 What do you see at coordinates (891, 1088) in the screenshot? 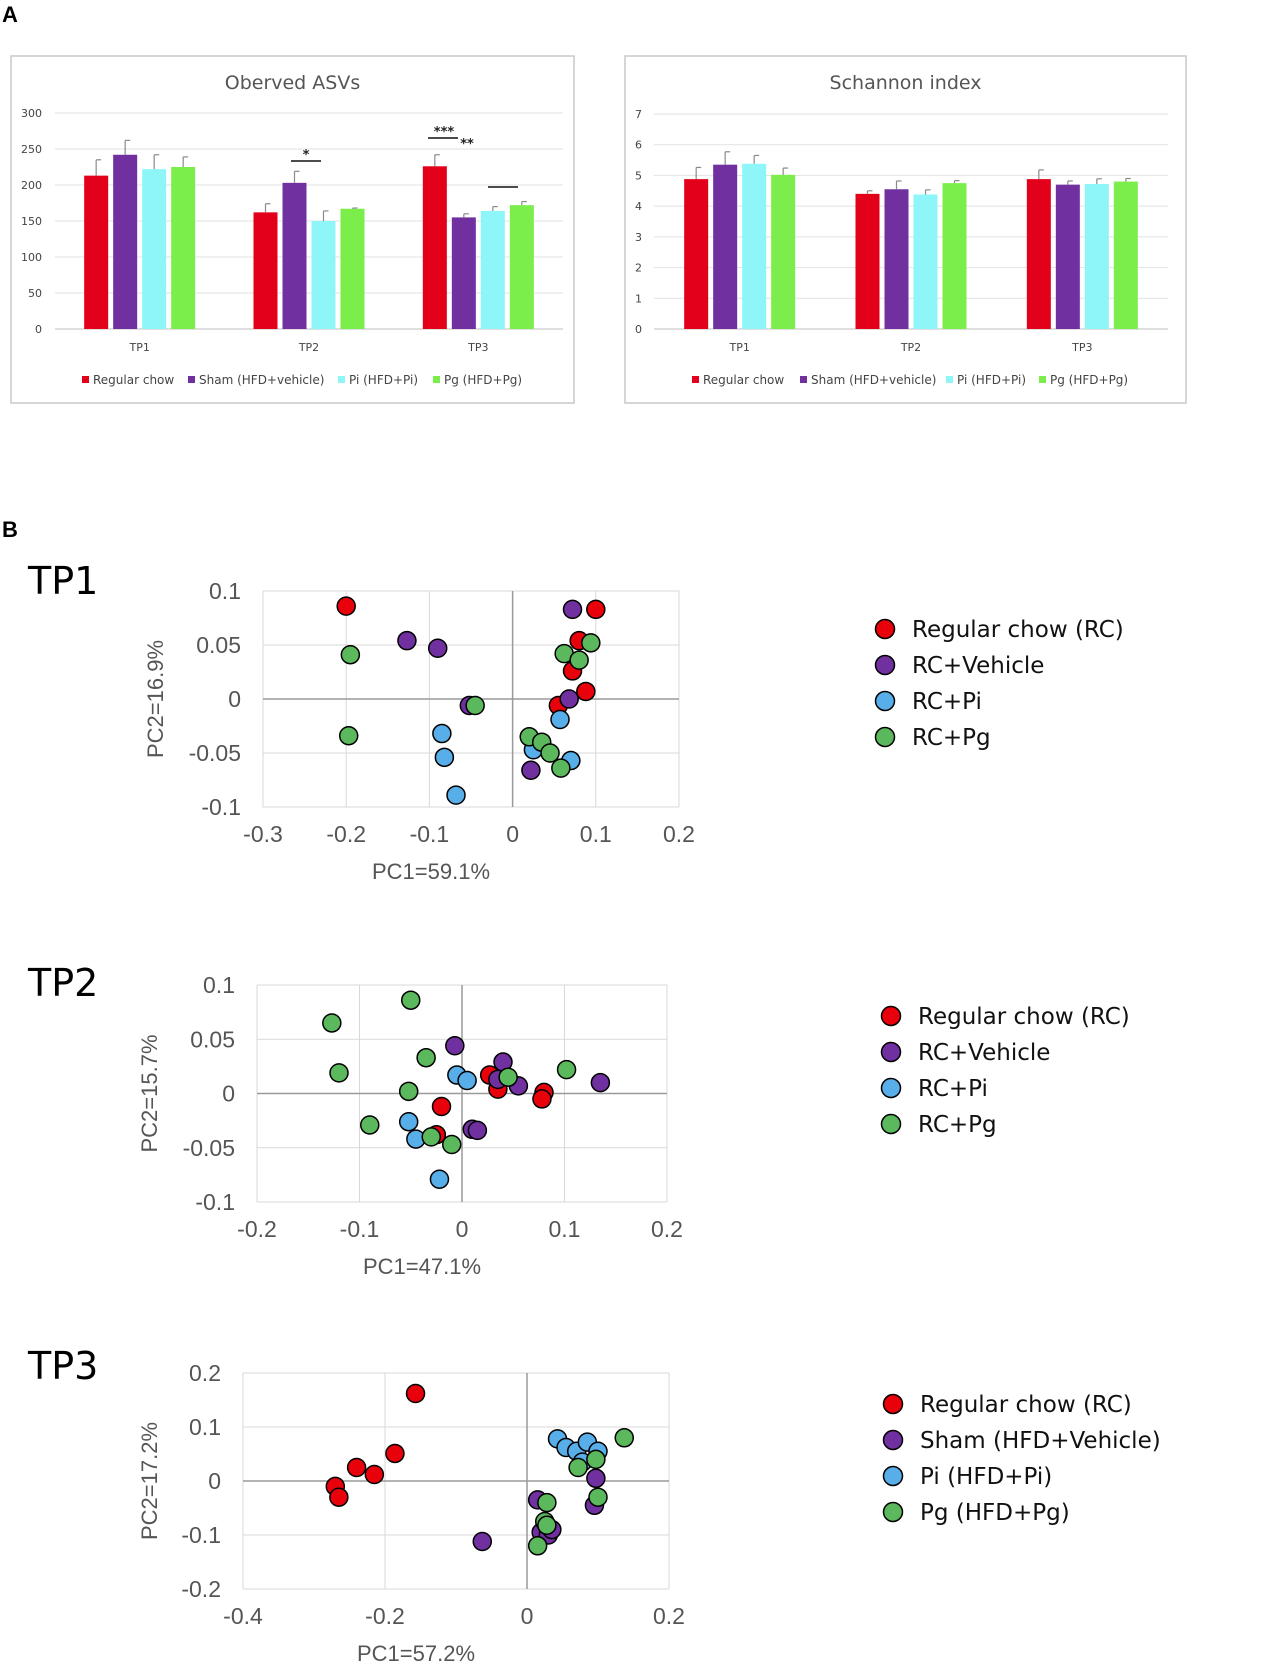
I see `legend-marker-rc-pi` at bounding box center [891, 1088].